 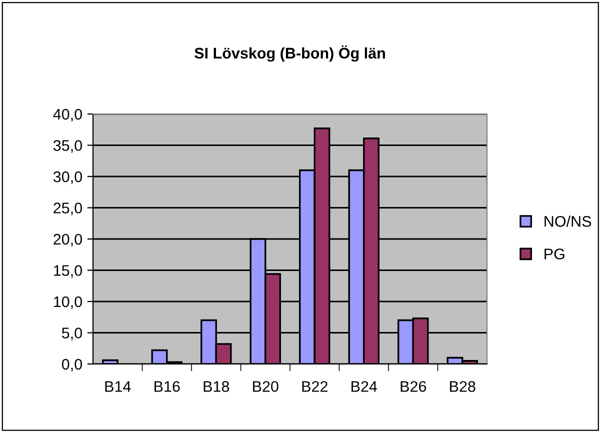 I want to click on x-tick-label: B24, so click(x=365, y=386).